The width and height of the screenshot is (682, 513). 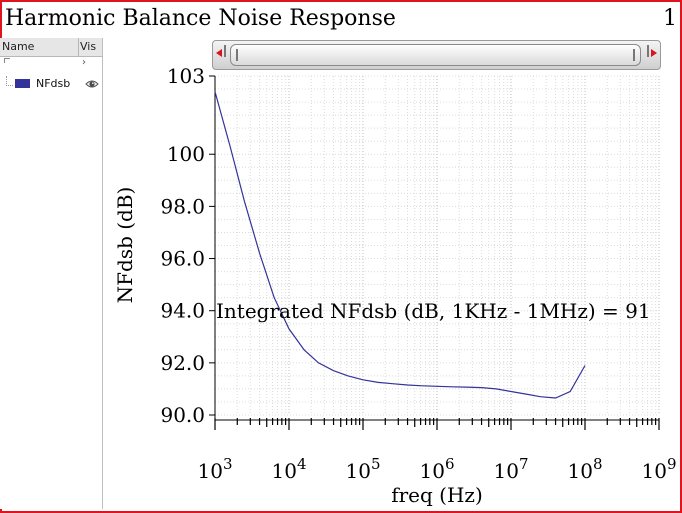 I want to click on window-title: Harmonic Balance Noise Response, so click(x=200, y=18).